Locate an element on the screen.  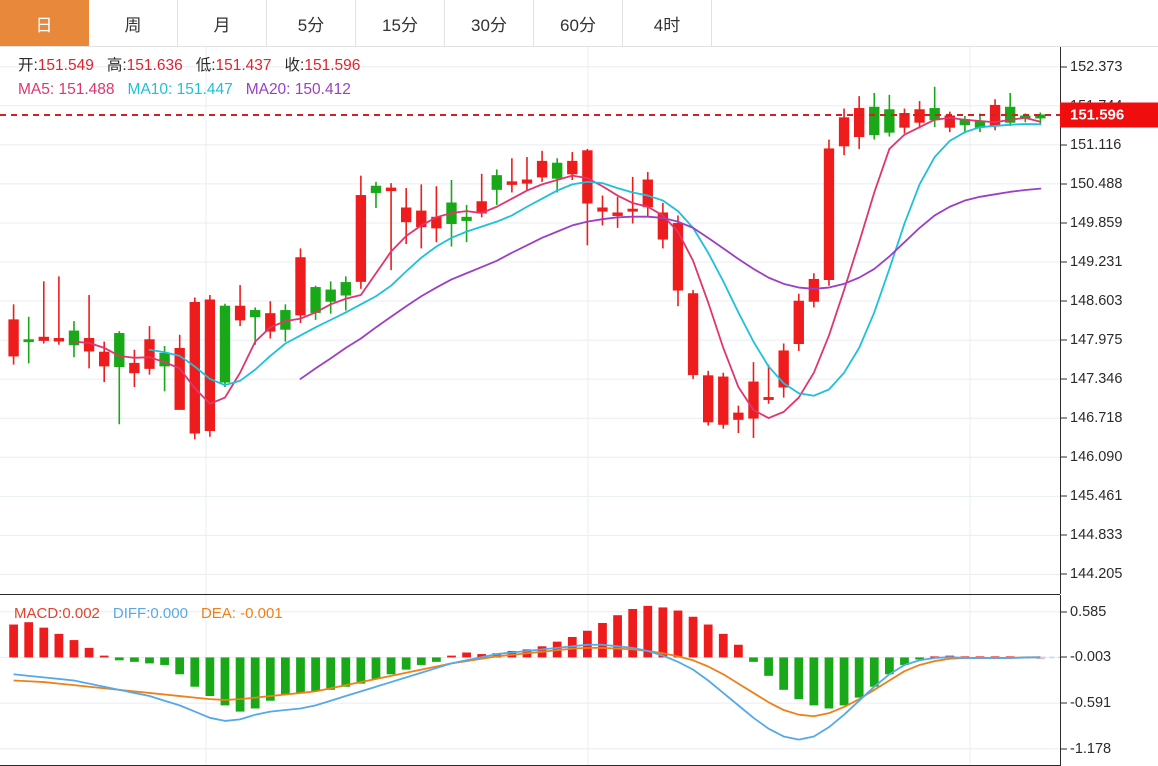
price-tick-label: 150.488 is located at coordinates (1096, 183).